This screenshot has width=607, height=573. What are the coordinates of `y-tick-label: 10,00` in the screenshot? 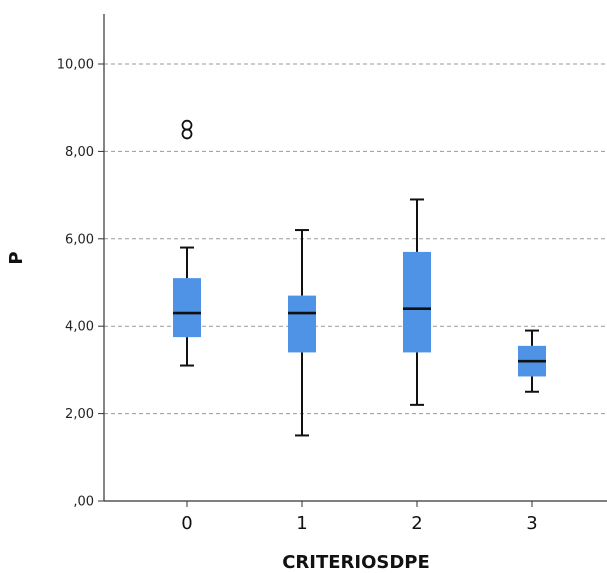 It's located at (75, 65).